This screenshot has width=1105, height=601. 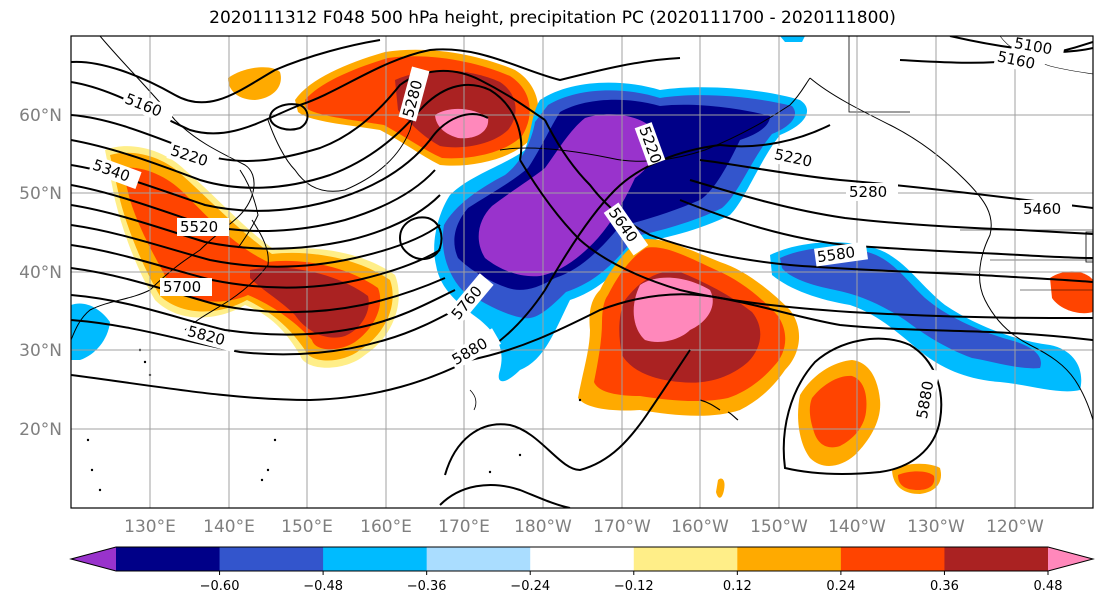 What do you see at coordinates (40, 351) in the screenshot?
I see `lat-label: 30°N` at bounding box center [40, 351].